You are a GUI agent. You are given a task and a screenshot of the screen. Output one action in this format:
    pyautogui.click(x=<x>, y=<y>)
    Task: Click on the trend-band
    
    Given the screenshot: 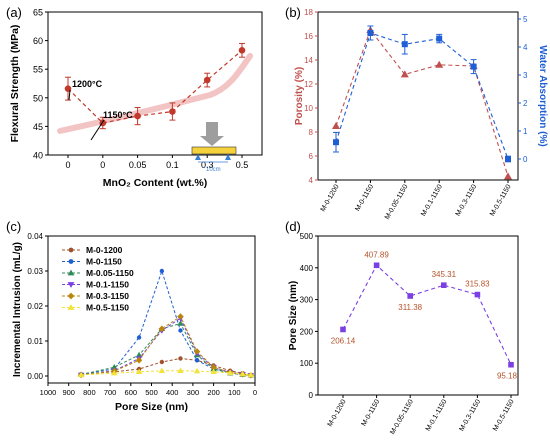 What is the action you would take?
    pyautogui.click(x=155, y=93)
    